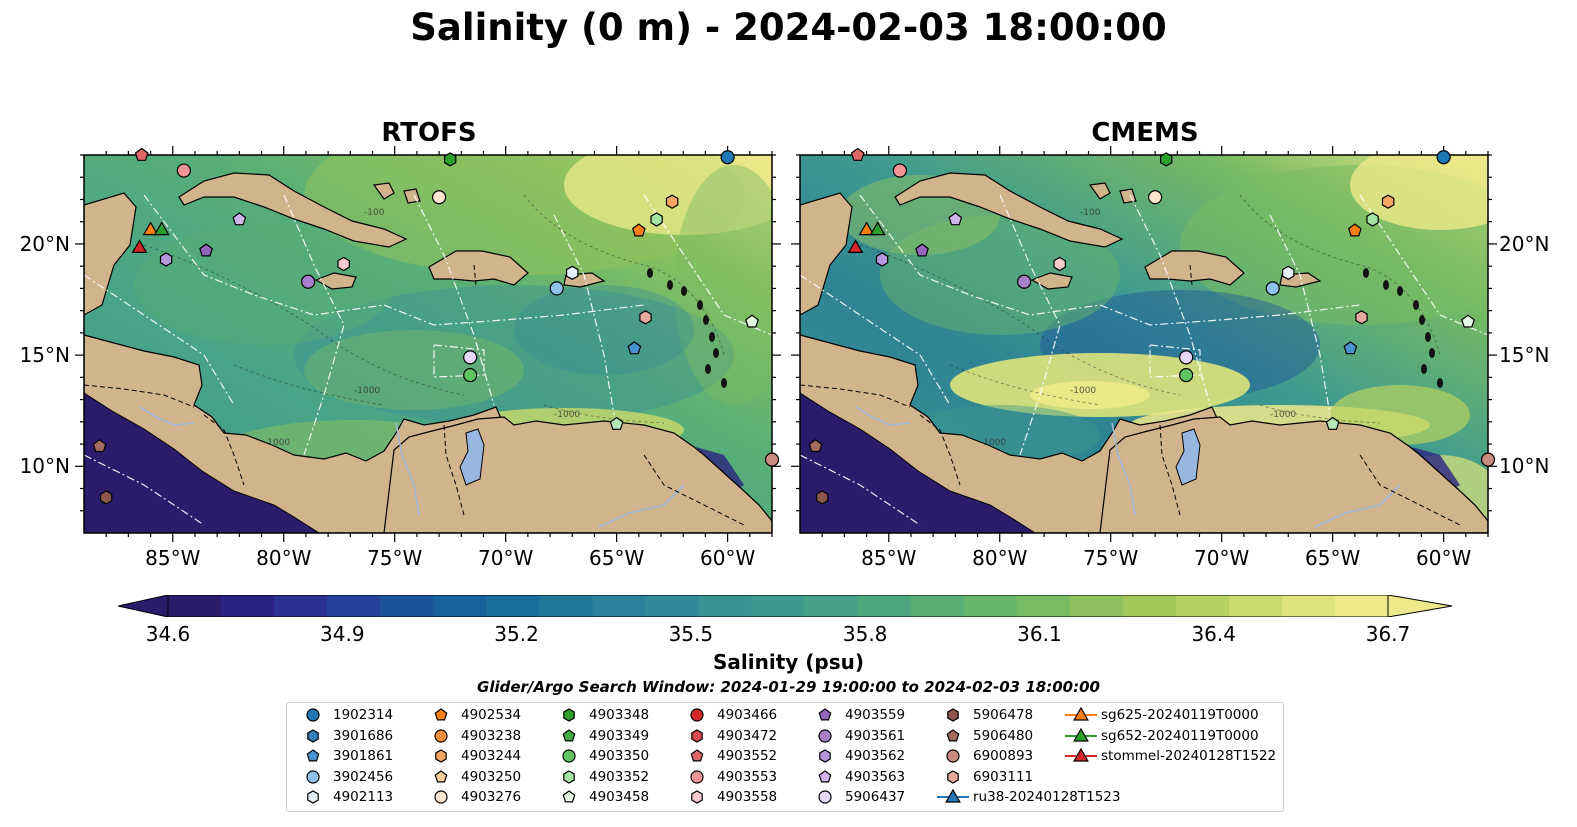 The image size is (1577, 827). What do you see at coordinates (342, 634) in the screenshot?
I see `colorbar-tick-label: 34.9` at bounding box center [342, 634].